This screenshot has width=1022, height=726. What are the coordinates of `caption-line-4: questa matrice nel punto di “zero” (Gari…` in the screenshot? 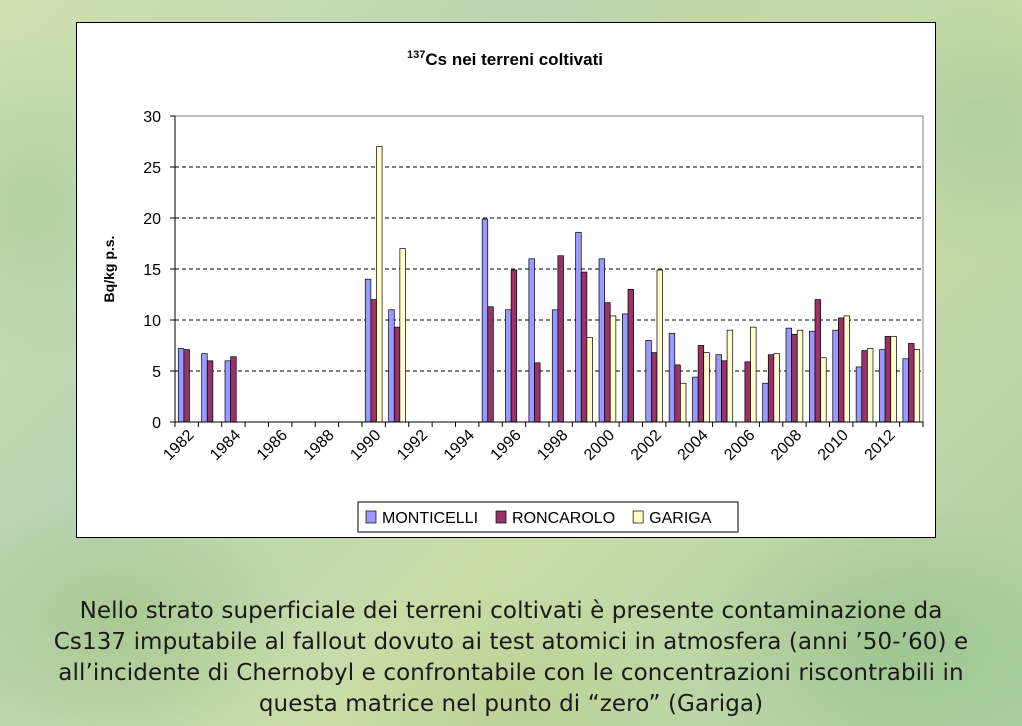 It's located at (511, 704).